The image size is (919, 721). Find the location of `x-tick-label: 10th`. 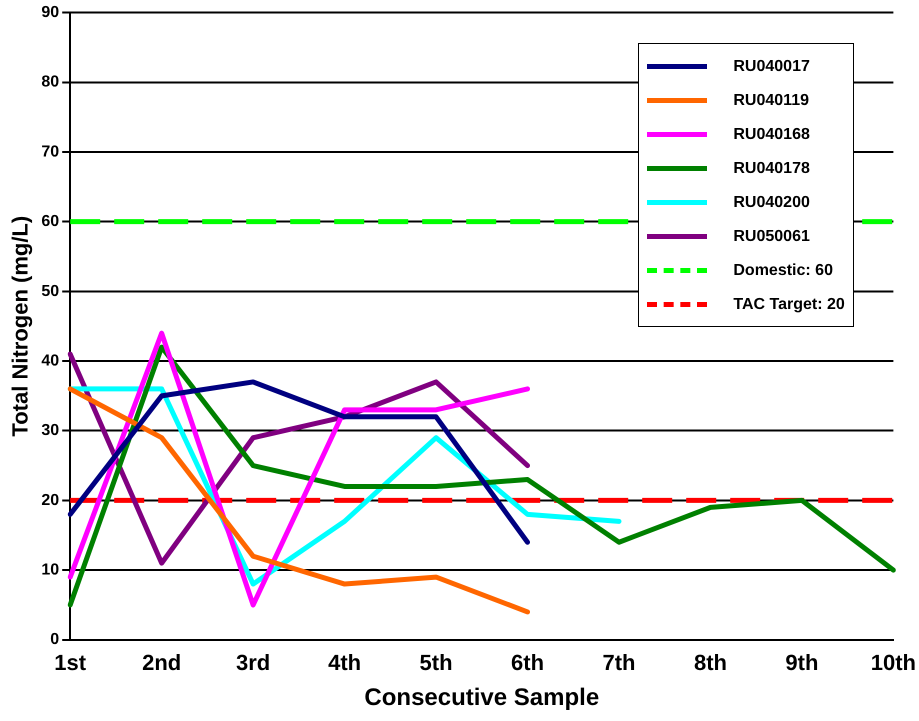

x-tick-label: 10th is located at coordinates (893, 663).